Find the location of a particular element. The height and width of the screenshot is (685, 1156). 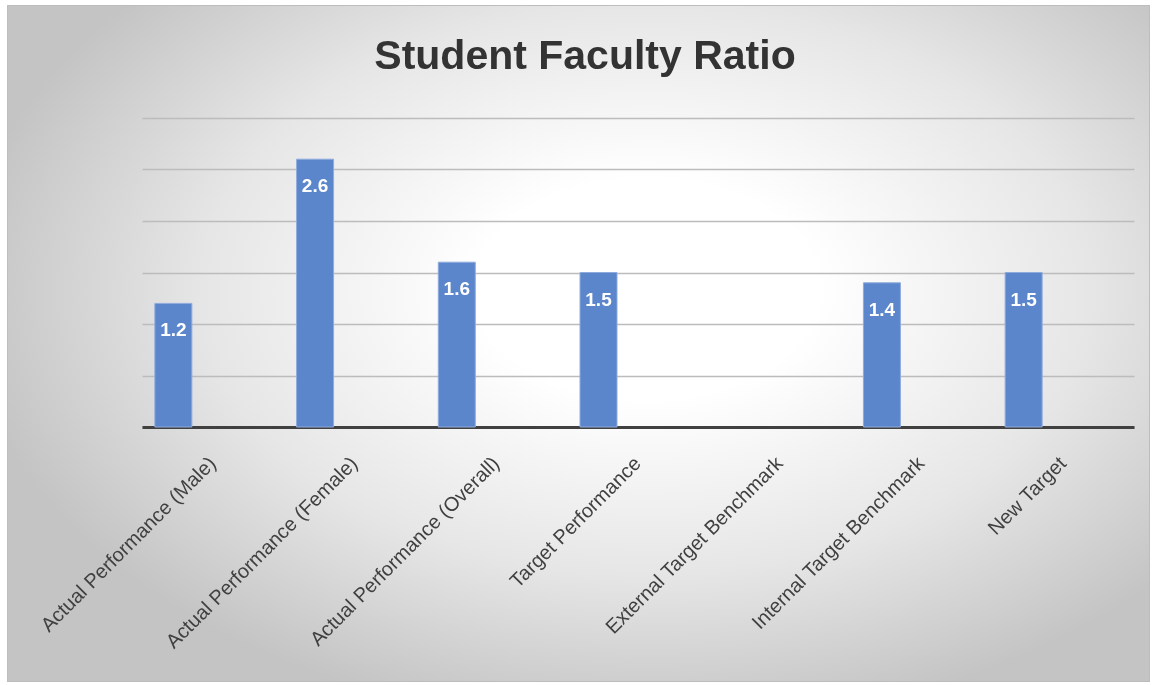

chart-title: Student Faculty Ratio is located at coordinates (585, 55).